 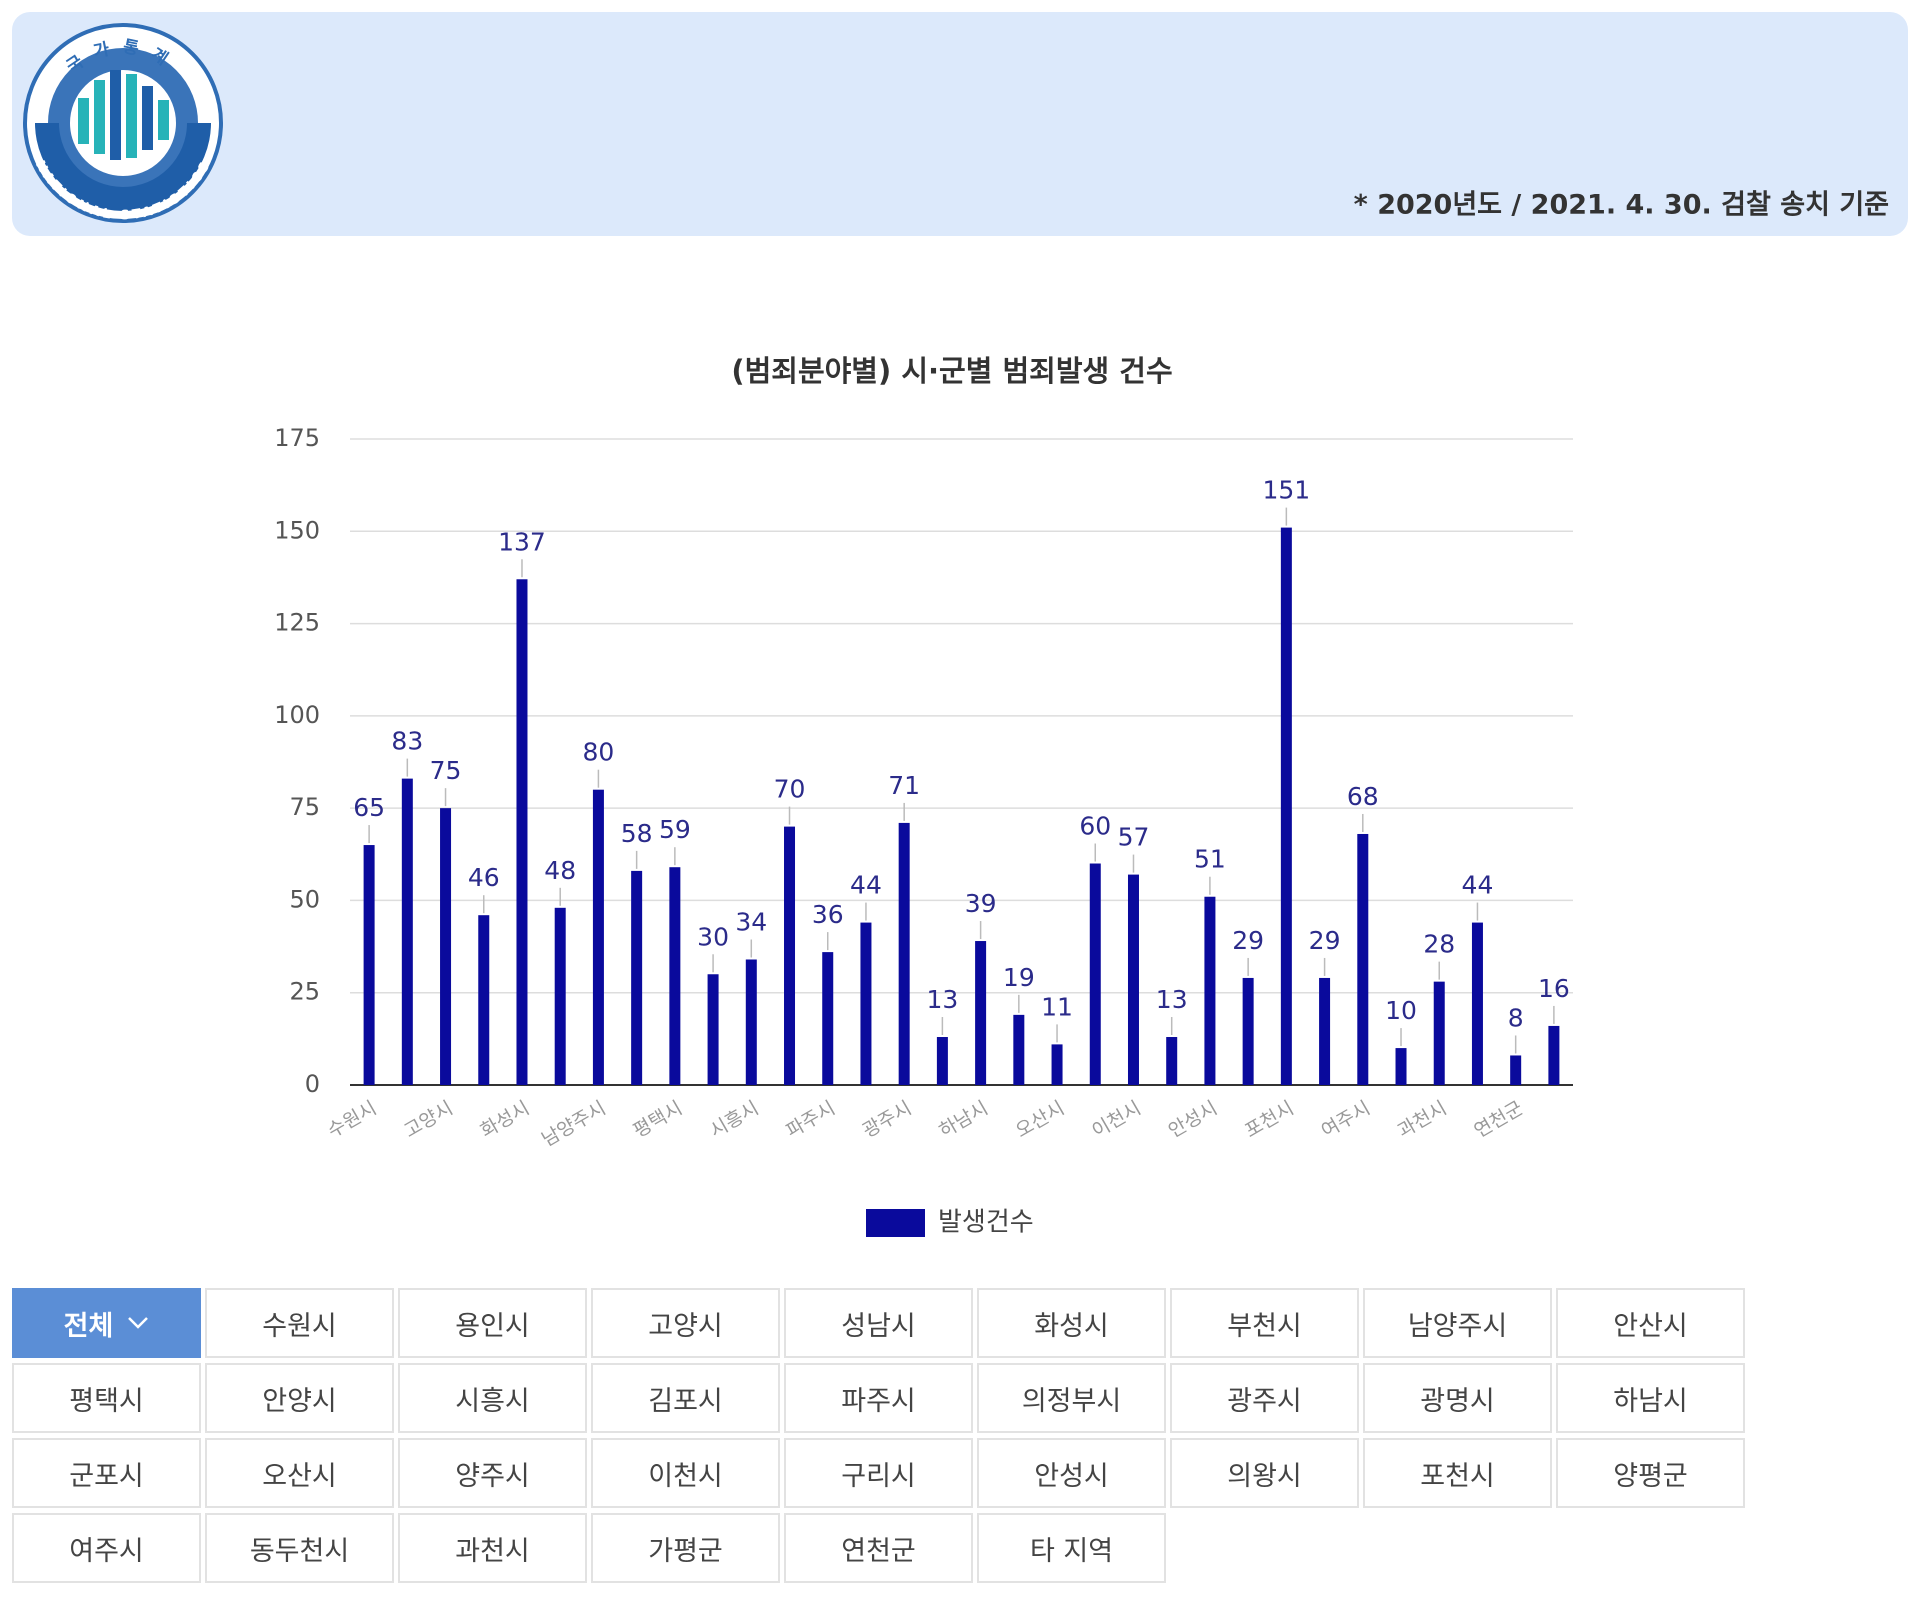 What do you see at coordinates (878, 1398) in the screenshot?
I see `region-button: 파주시` at bounding box center [878, 1398].